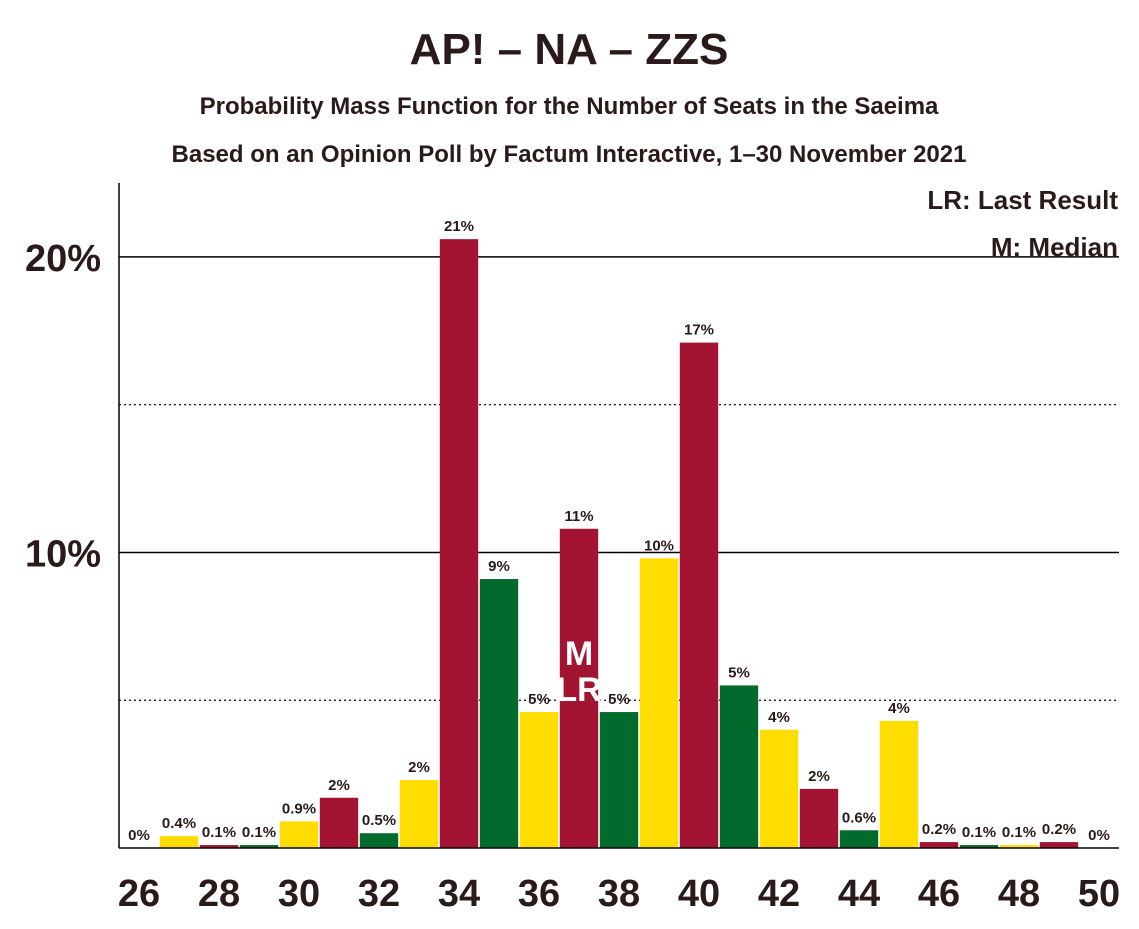  What do you see at coordinates (659, 545) in the screenshot?
I see `data-label: 10%` at bounding box center [659, 545].